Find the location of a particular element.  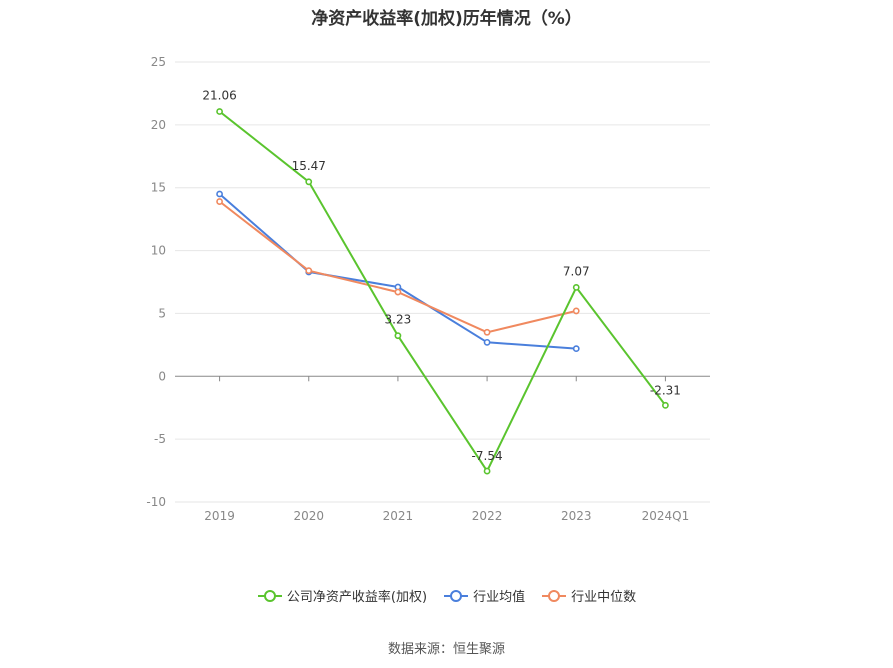

legend-item: 公司净资产收益率(加权) is located at coordinates (342, 595).